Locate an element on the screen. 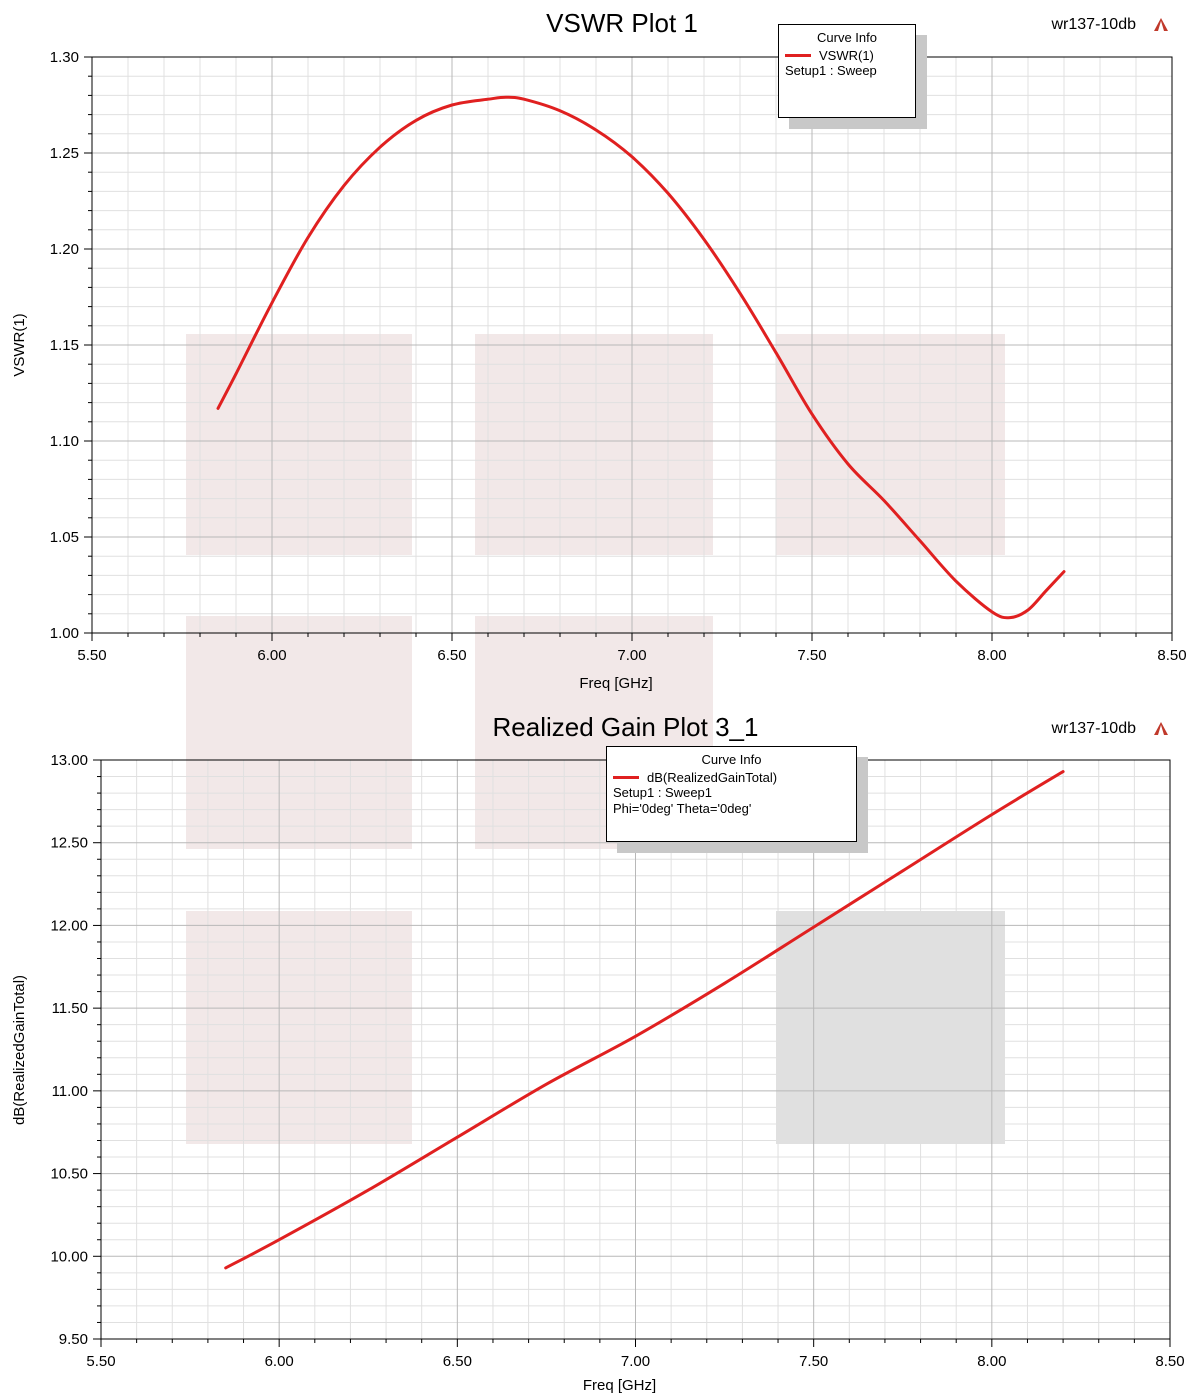  chart-title: VSWR Plot 1 is located at coordinates (622, 23).